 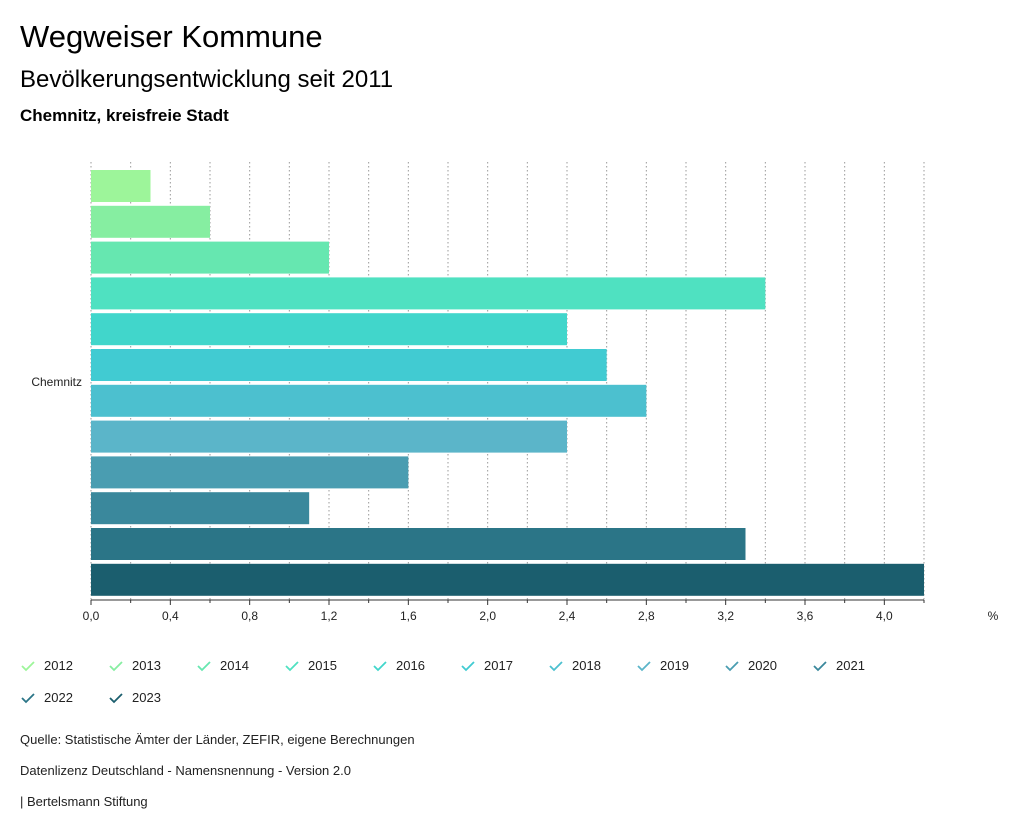 What do you see at coordinates (498, 665) in the screenshot?
I see `legend-label: 2017` at bounding box center [498, 665].